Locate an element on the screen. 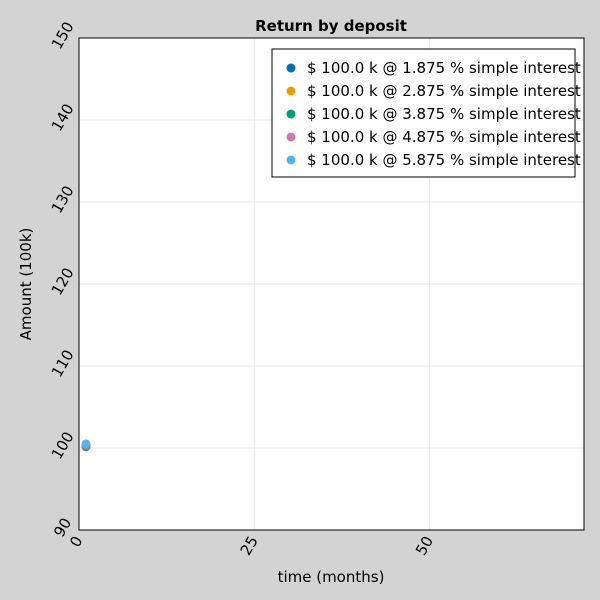  x-tick-label: 0 is located at coordinates (76, 541).